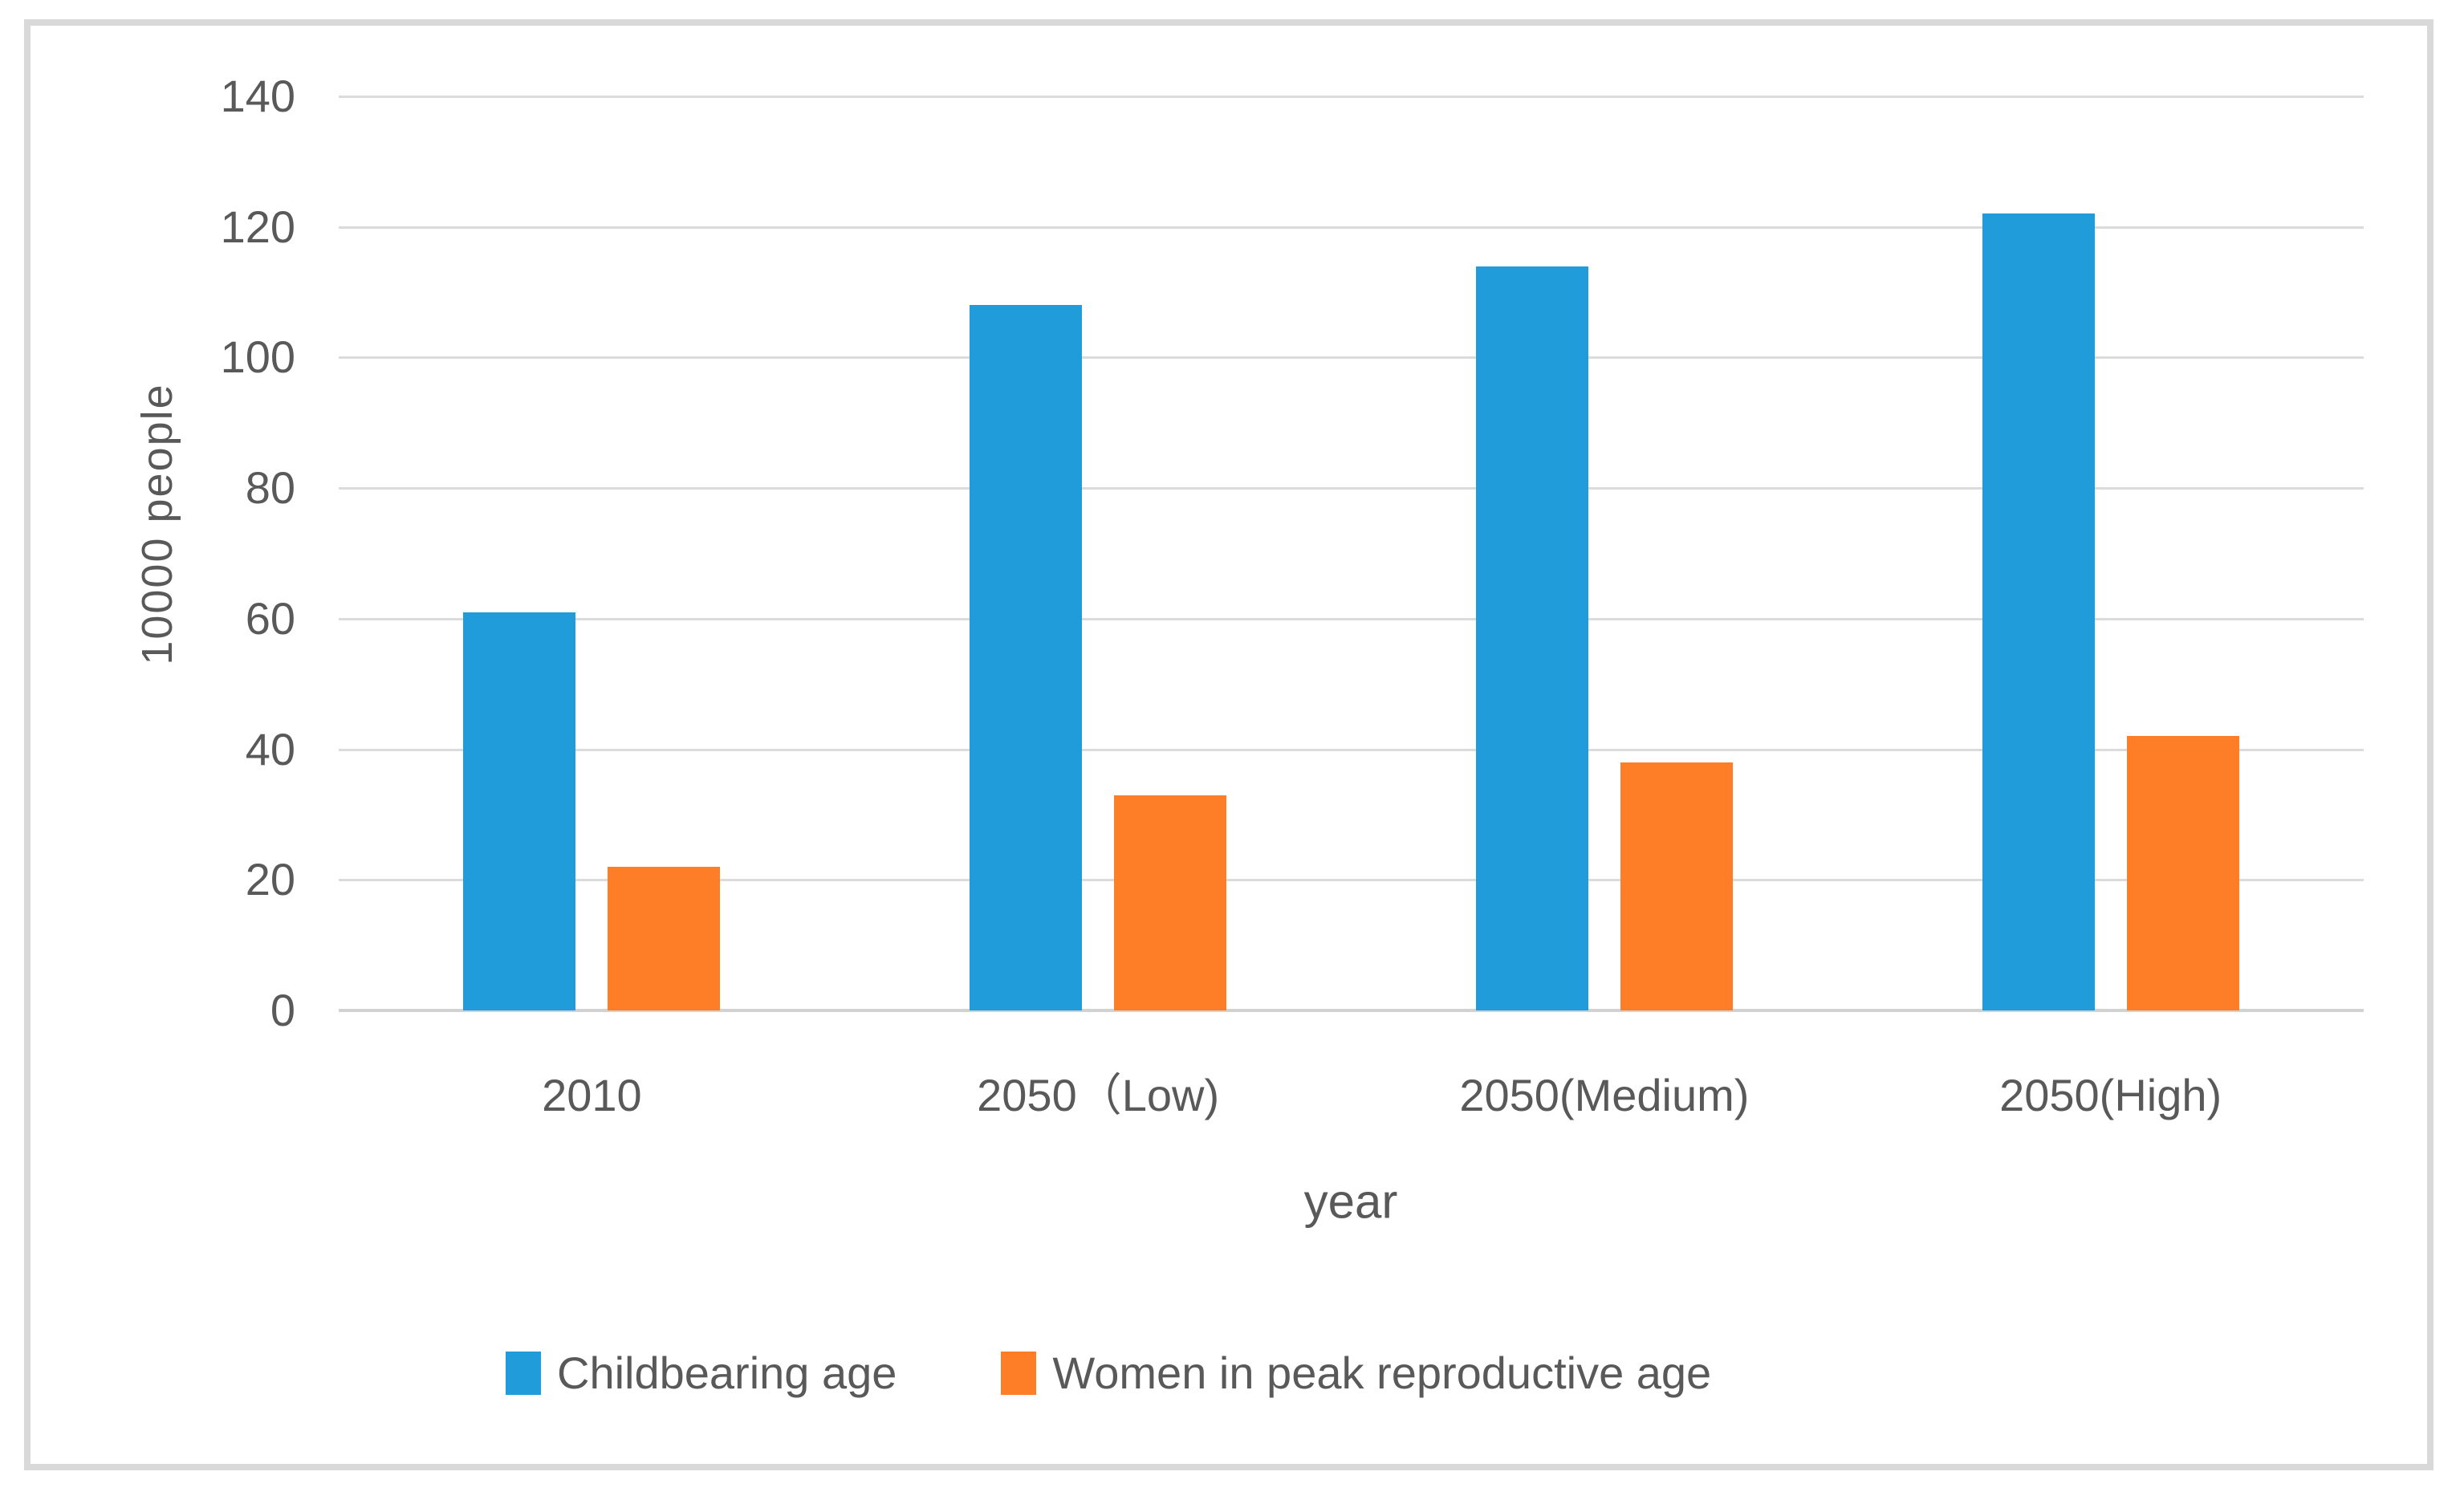 Image resolution: width=2464 pixels, height=1496 pixels. What do you see at coordinates (257, 357) in the screenshot?
I see `y-tick-label: 100` at bounding box center [257, 357].